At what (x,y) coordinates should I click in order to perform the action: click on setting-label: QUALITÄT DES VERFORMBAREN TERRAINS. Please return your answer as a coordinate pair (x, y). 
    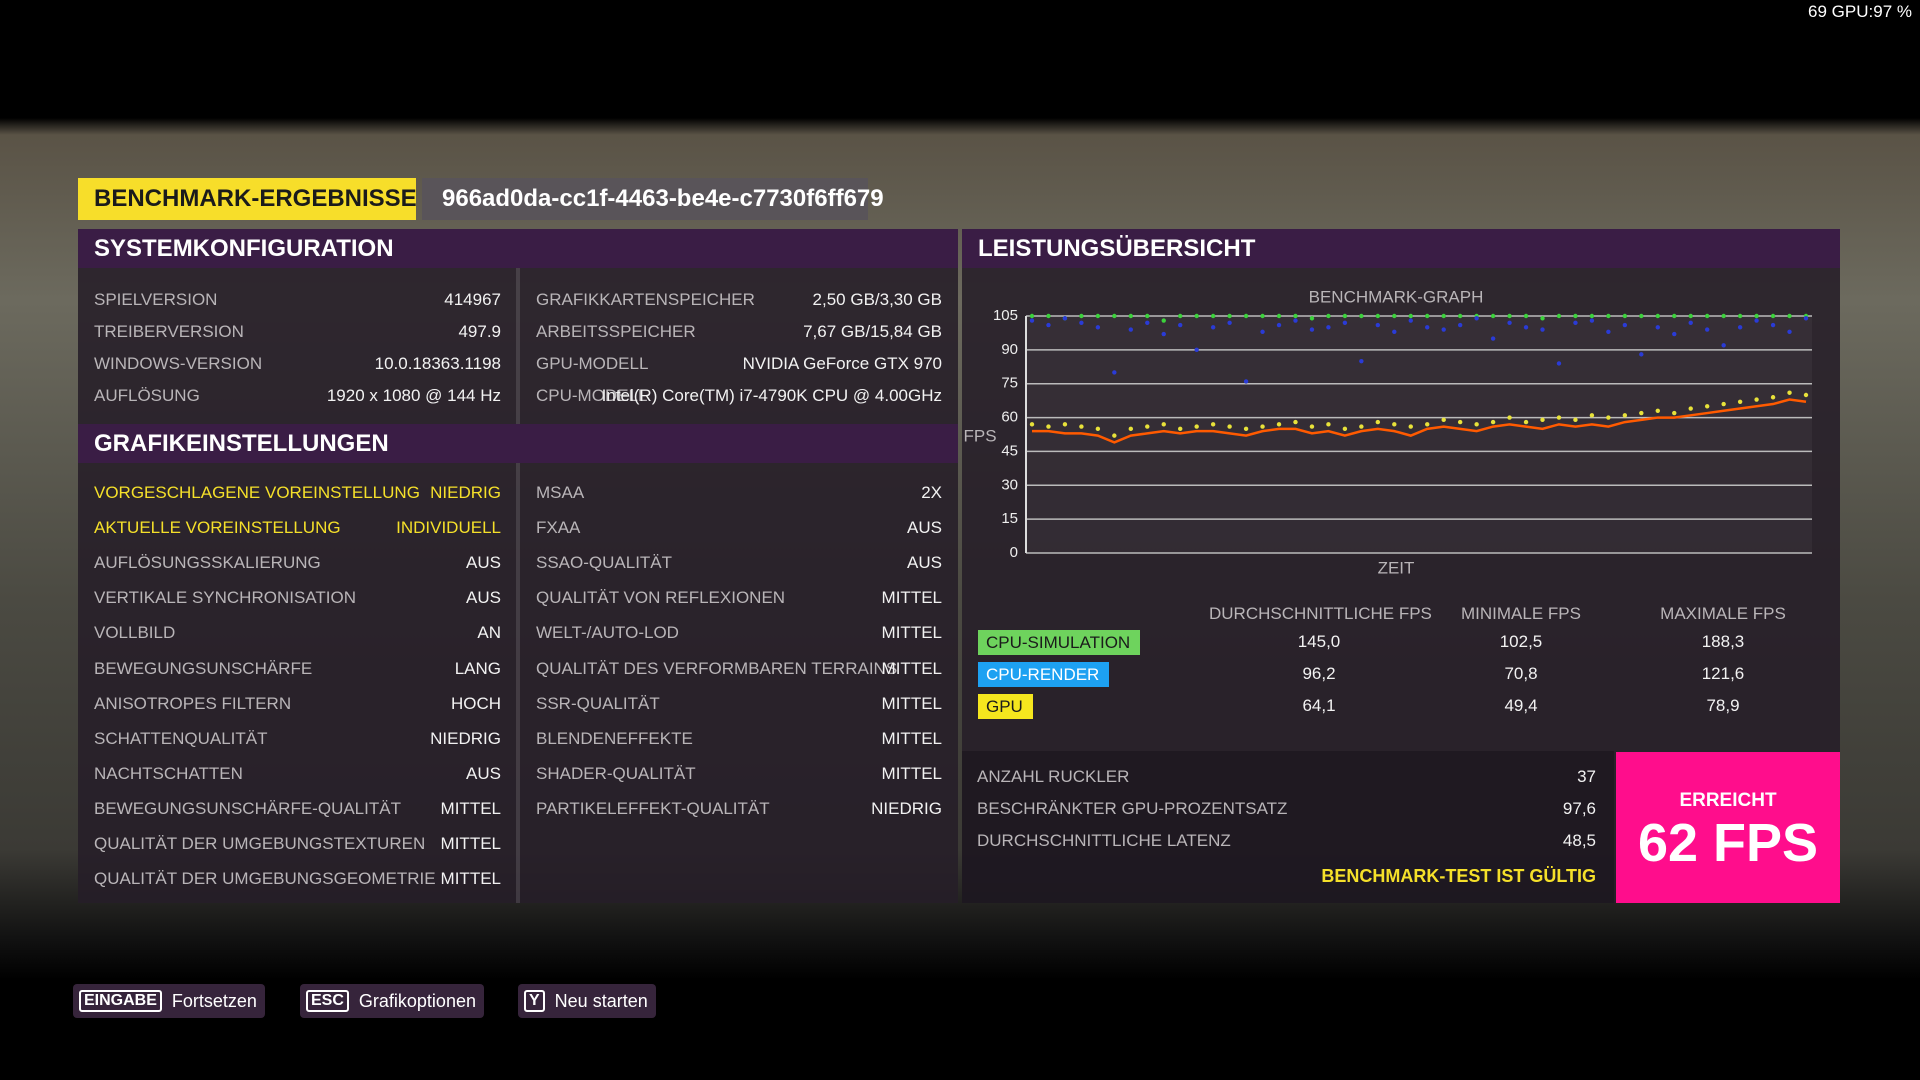
    Looking at the image, I should click on (717, 668).